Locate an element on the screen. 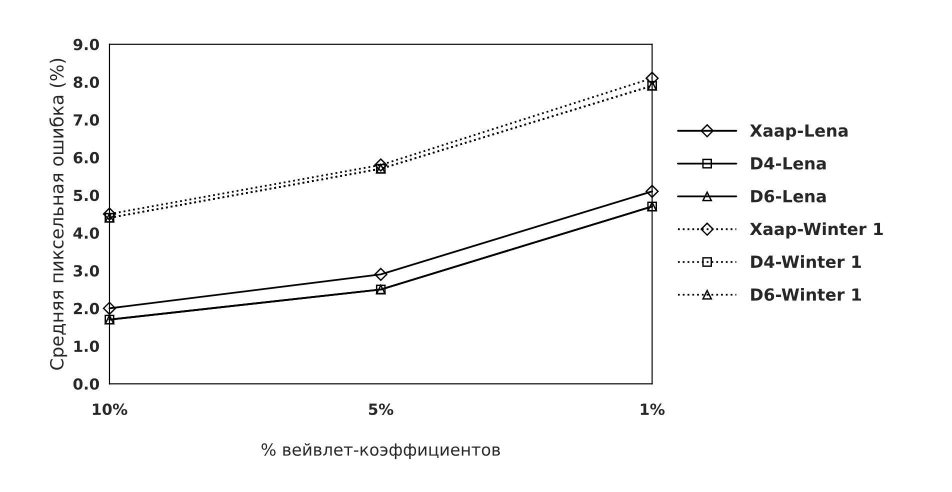 This screenshot has width=952, height=492. x-tick-label: 5% is located at coordinates (381, 409).